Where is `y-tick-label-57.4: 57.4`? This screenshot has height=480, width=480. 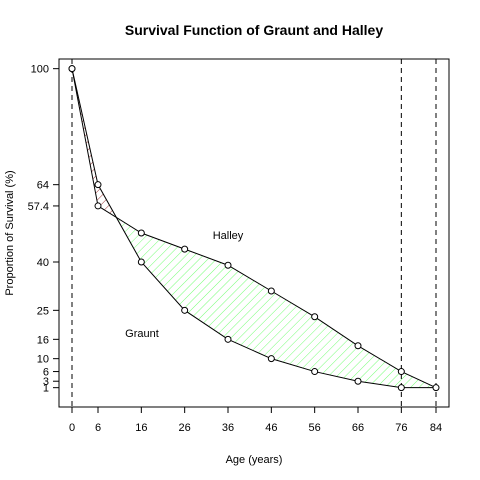 y-tick-label-57.4: 57.4 is located at coordinates (38, 207).